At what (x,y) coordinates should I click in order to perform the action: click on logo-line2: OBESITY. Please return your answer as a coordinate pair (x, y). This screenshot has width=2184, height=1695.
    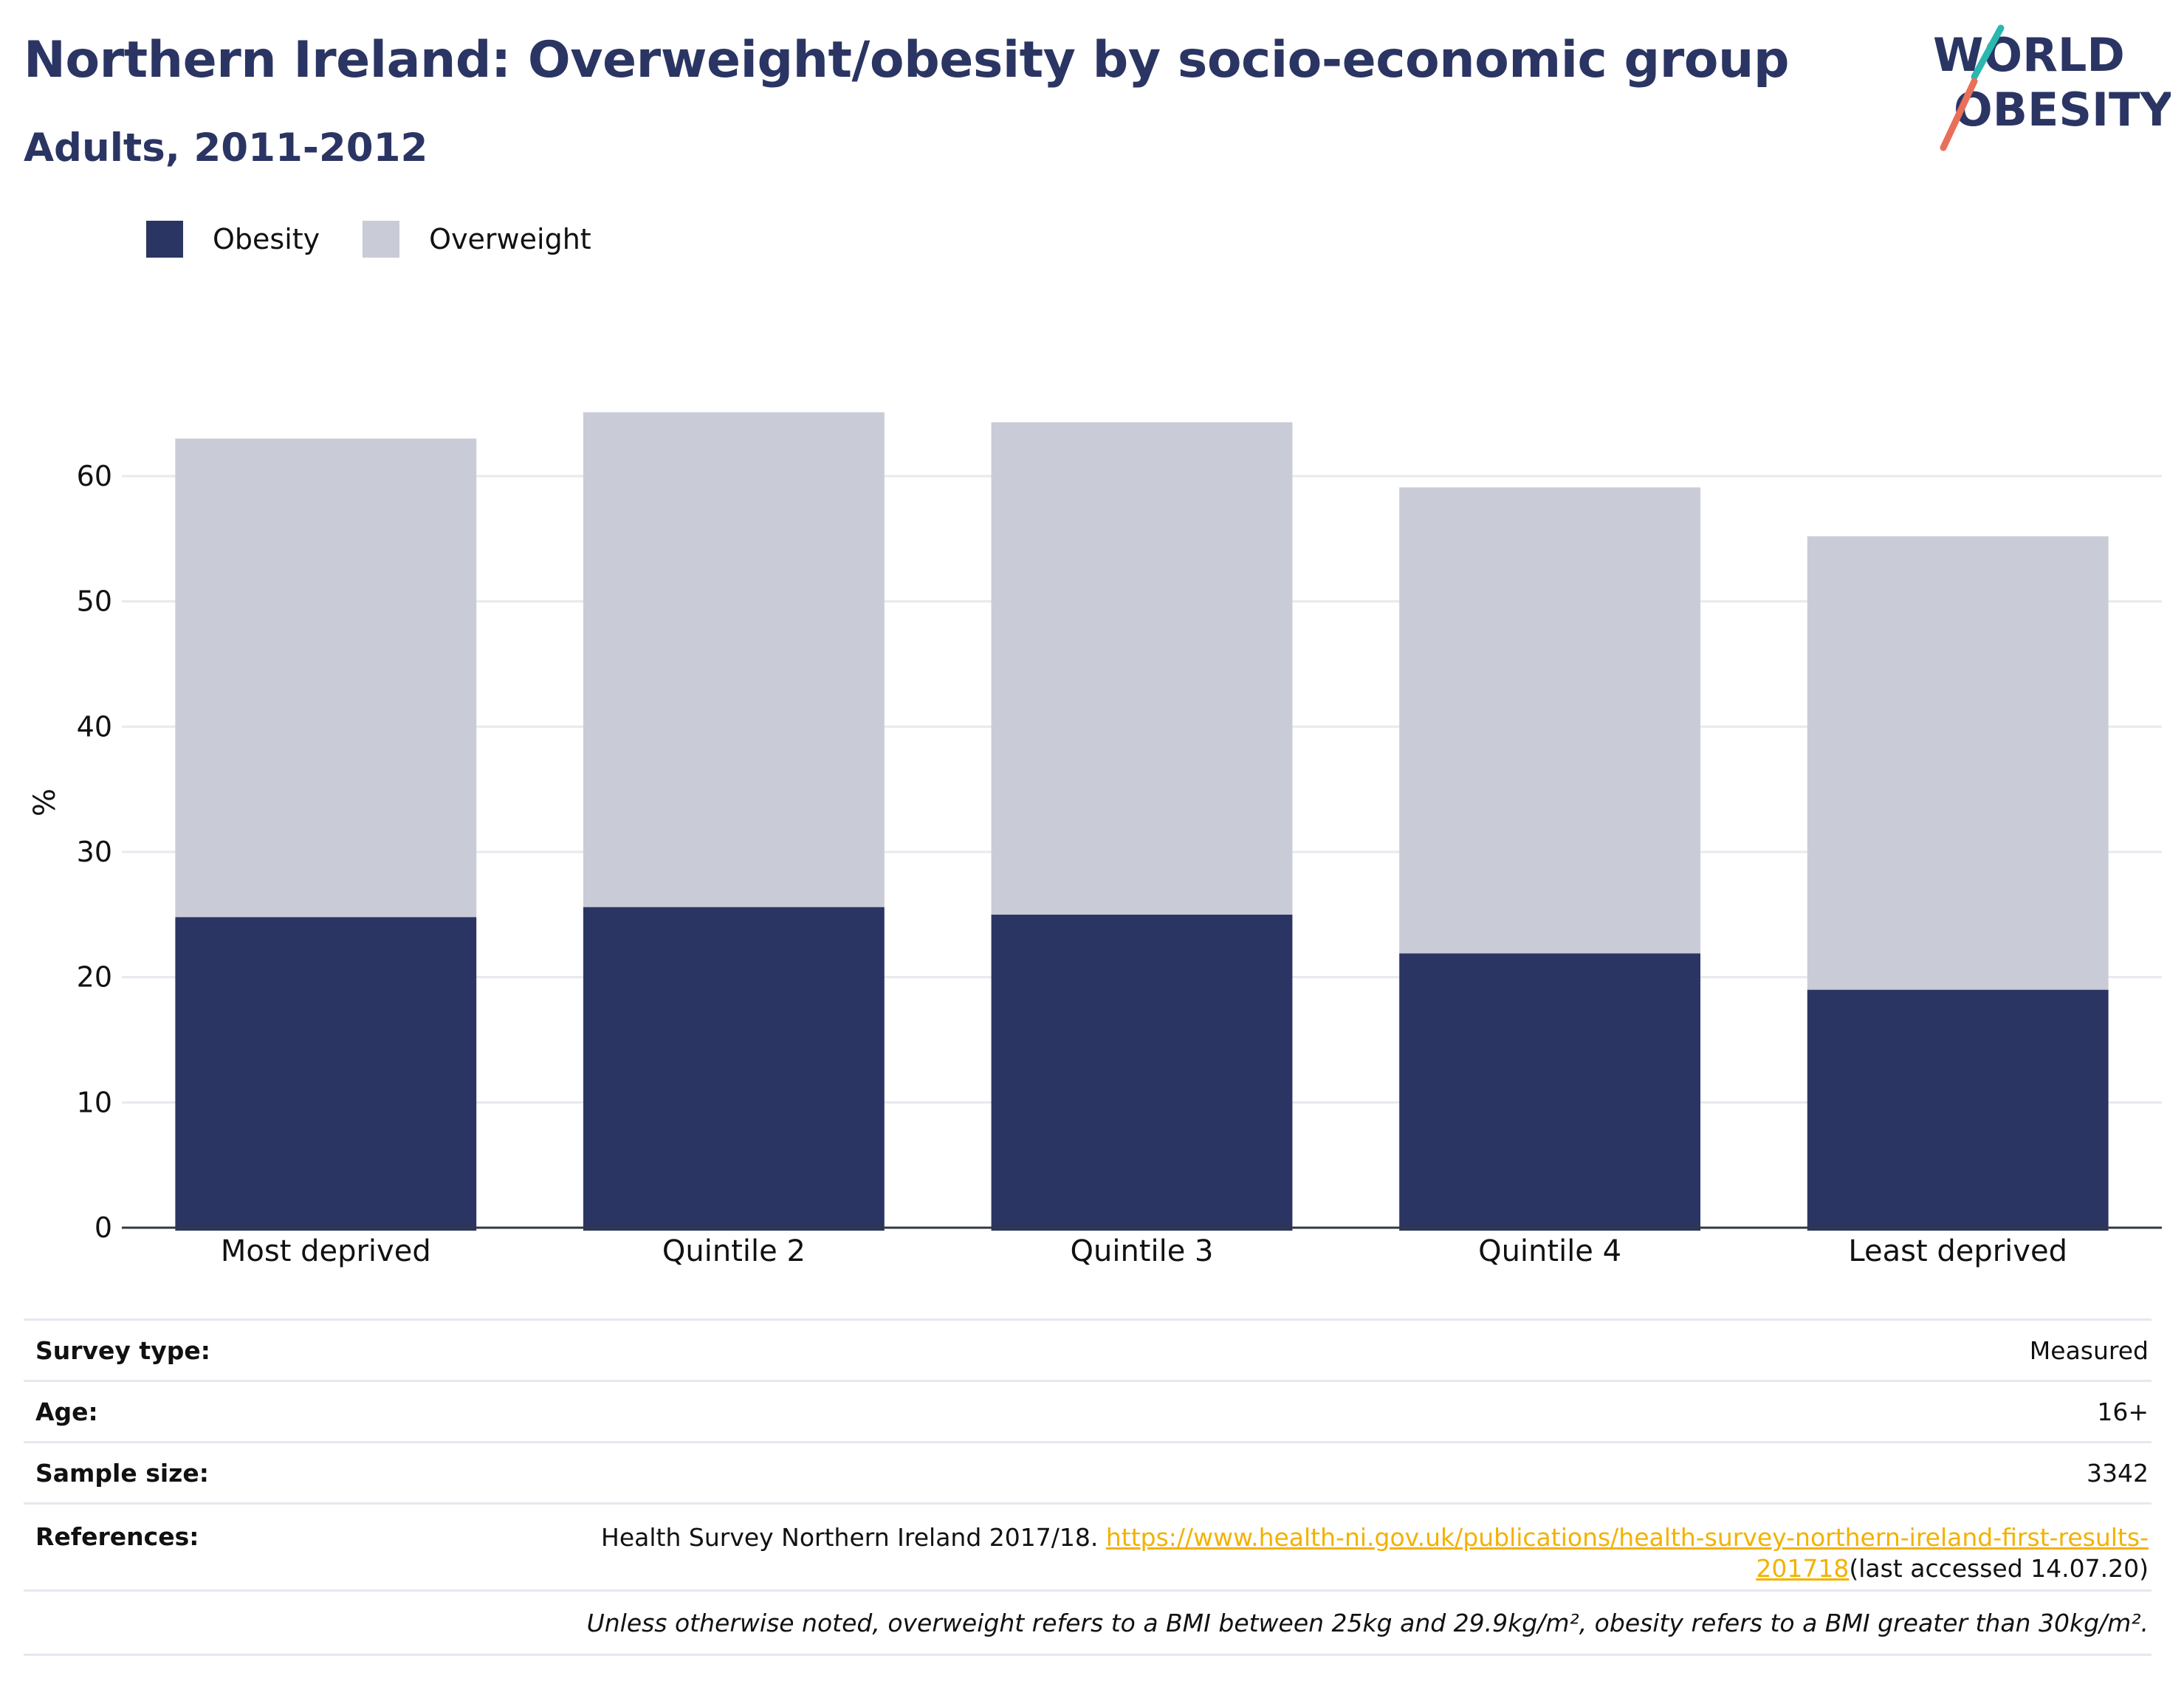
    Looking at the image, I should click on (2062, 110).